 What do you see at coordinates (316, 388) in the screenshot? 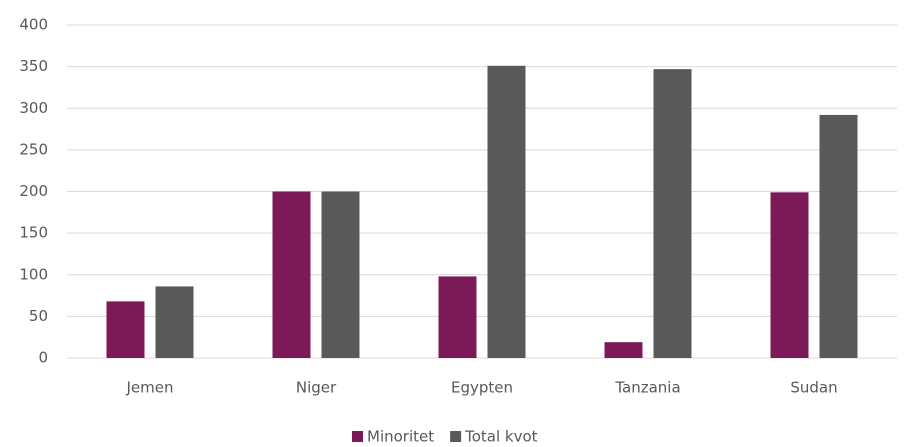
I see `x-tick-label: Niger` at bounding box center [316, 388].